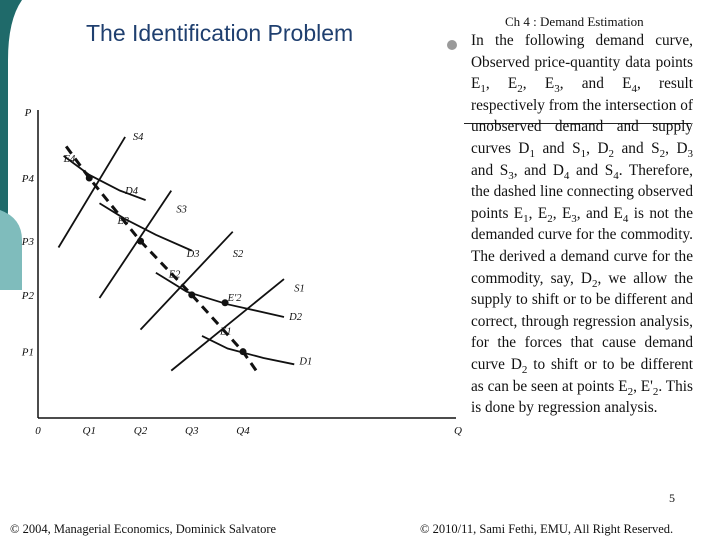  What do you see at coordinates (122, 221) in the screenshot?
I see `point-label: E3` at bounding box center [122, 221].